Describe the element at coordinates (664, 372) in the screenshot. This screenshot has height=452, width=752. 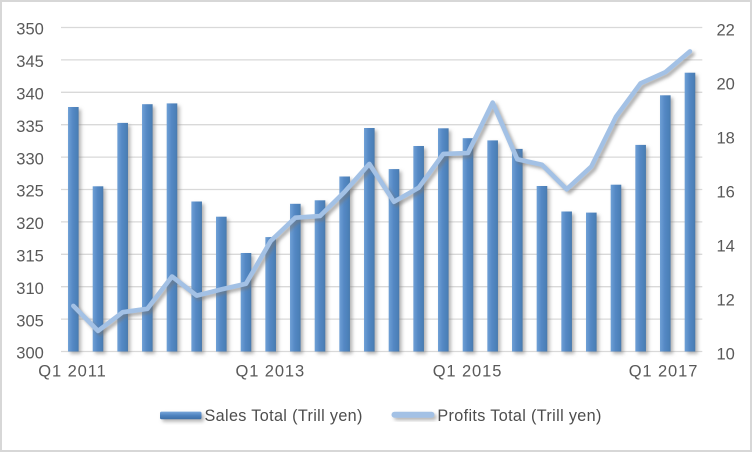
I see `svg-text: Q1 2017` at that location.